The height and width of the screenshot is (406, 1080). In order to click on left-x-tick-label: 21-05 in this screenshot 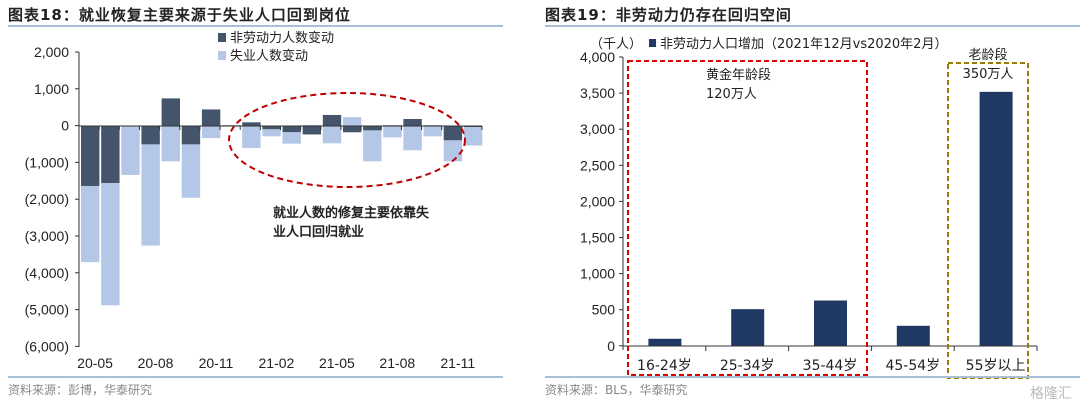, I will do `click(337, 363)`.